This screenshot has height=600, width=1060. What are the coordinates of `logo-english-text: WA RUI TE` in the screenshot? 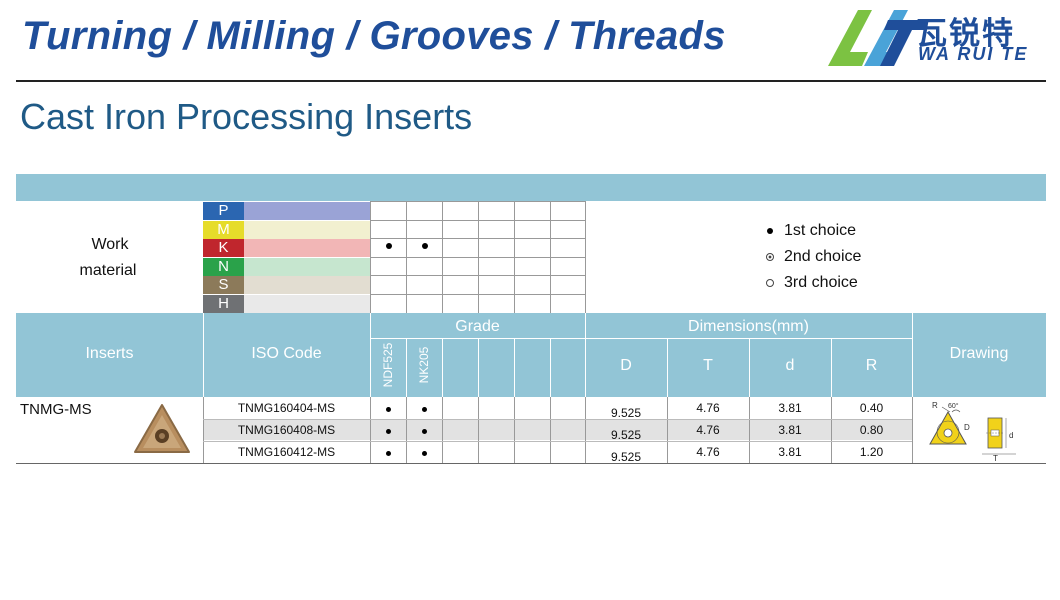 It's located at (973, 54).